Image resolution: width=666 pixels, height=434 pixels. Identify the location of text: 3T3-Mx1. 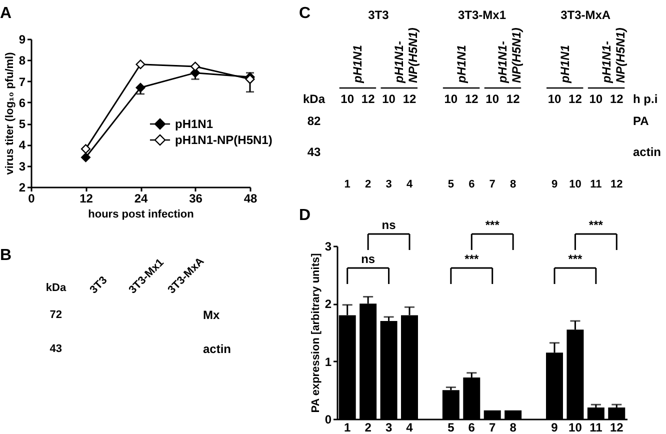
(482, 15).